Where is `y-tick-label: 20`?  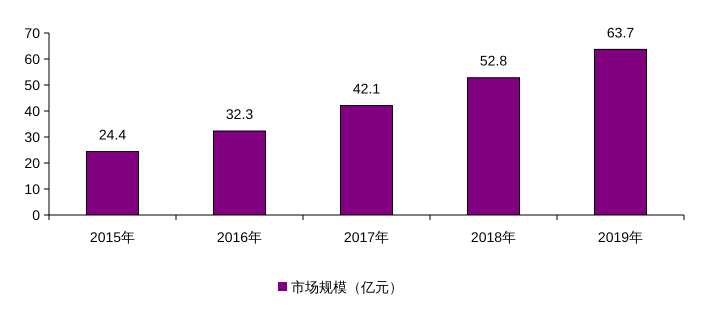 y-tick-label: 20 is located at coordinates (32, 163).